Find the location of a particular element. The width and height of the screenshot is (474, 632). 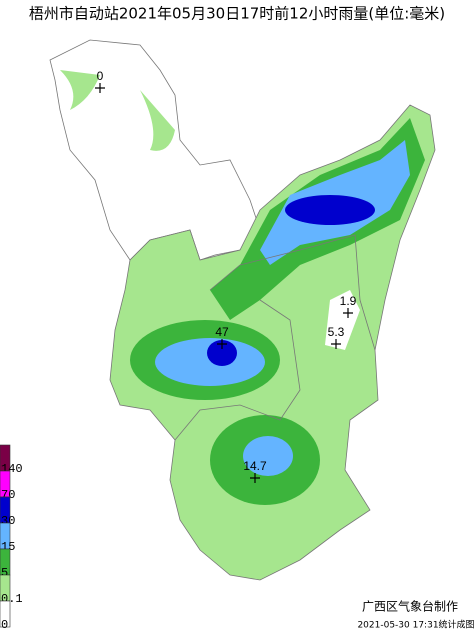

footer-timestamp: 2021-05-30 17:31统计成图 is located at coordinates (415, 625).